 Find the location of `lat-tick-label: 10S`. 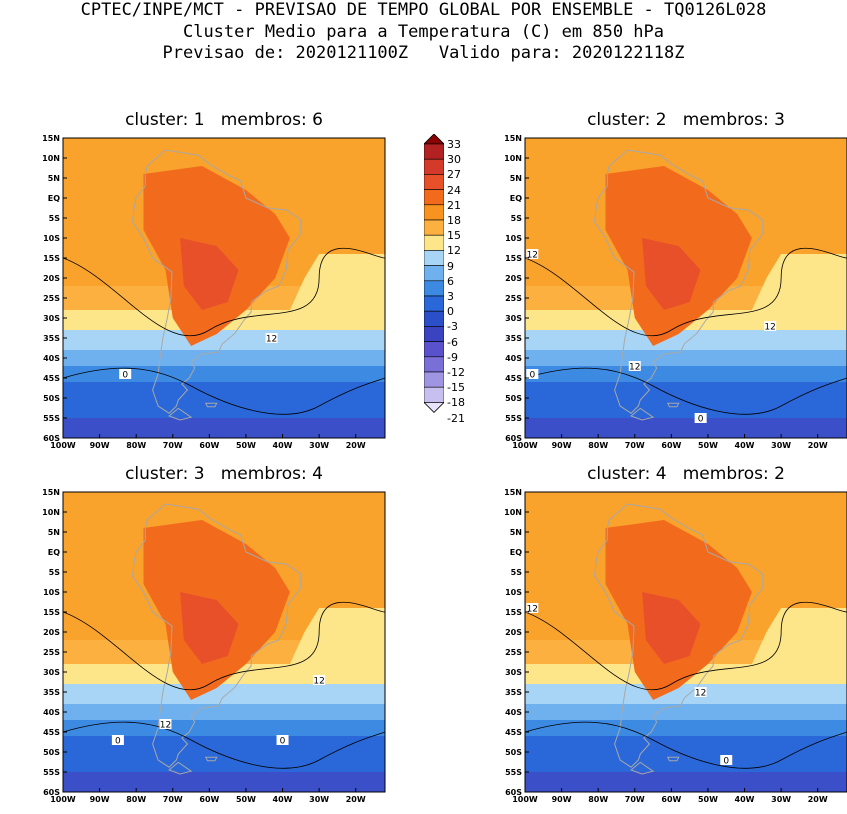

lat-tick-label: 10S is located at coordinates (513, 238).